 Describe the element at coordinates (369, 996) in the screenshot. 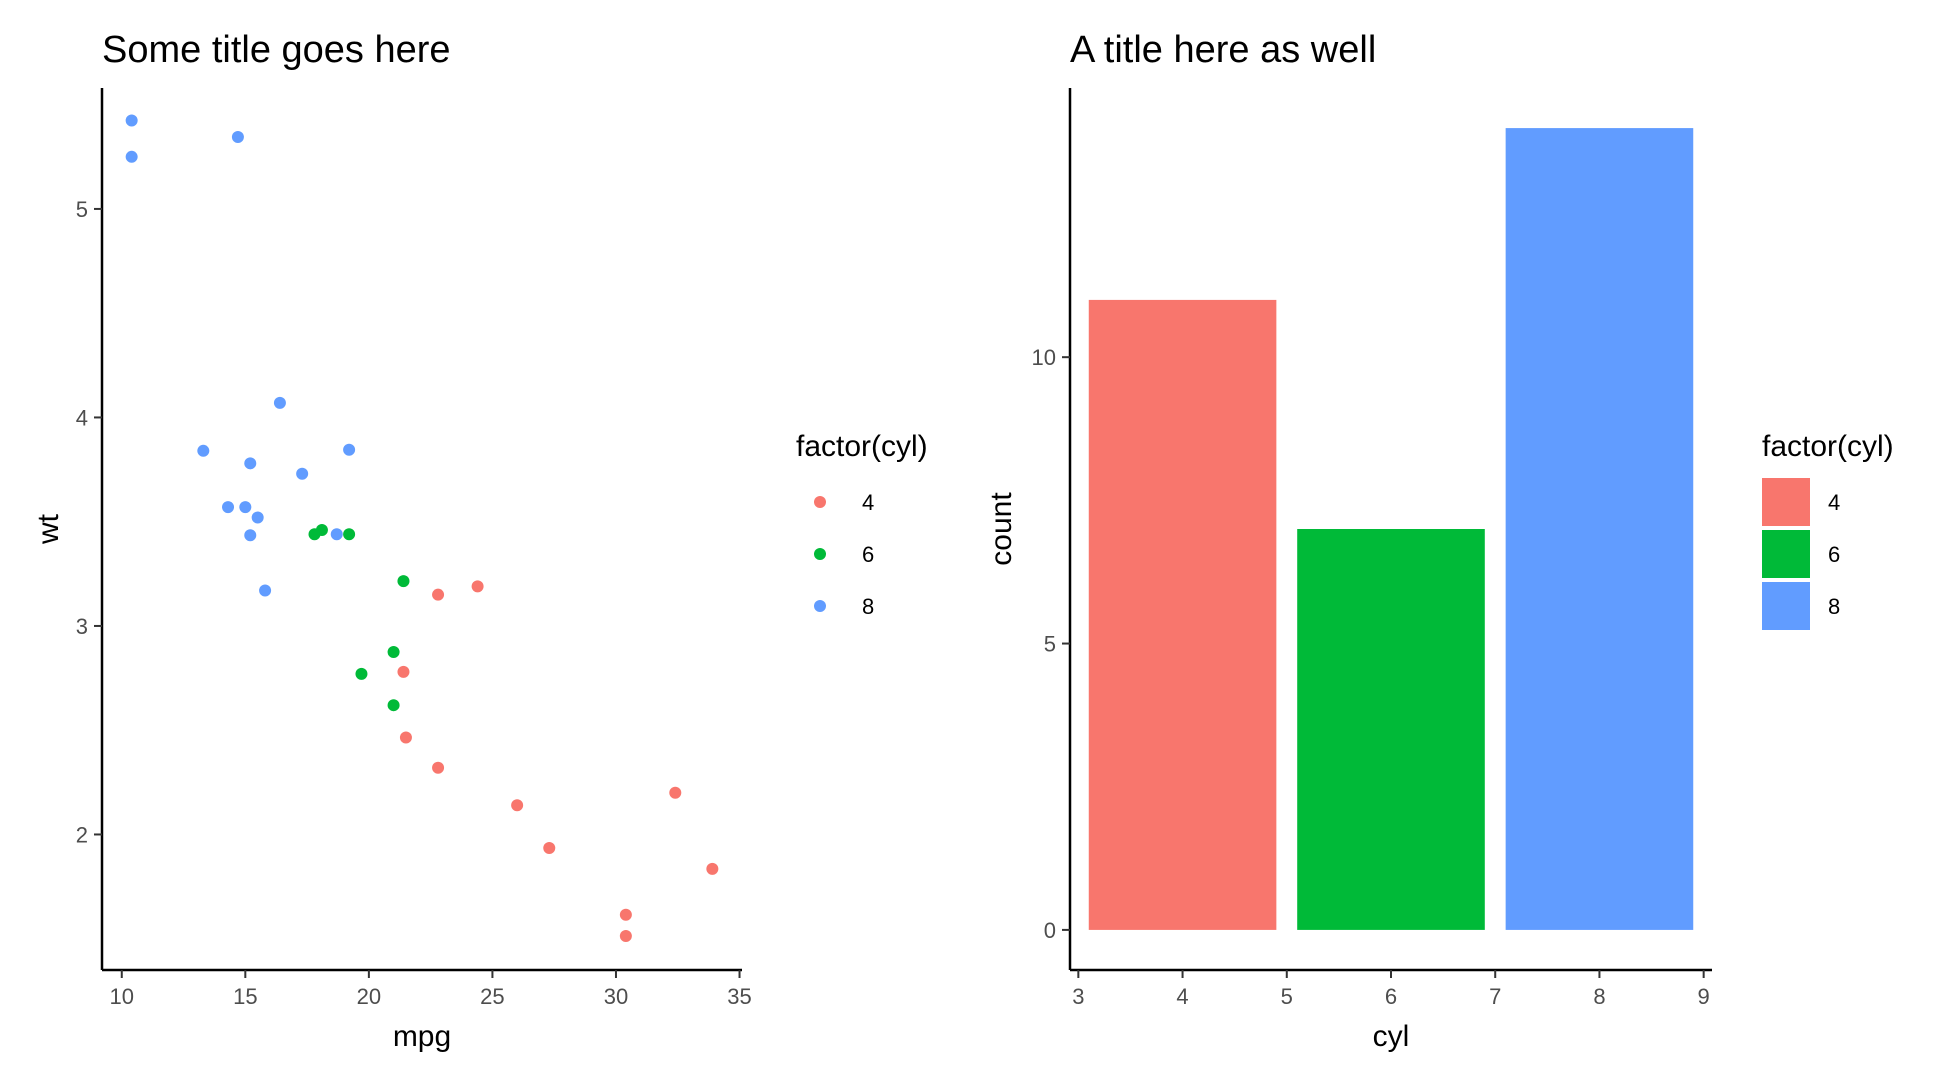

I see `scatter-x-tick-label: 20` at that location.